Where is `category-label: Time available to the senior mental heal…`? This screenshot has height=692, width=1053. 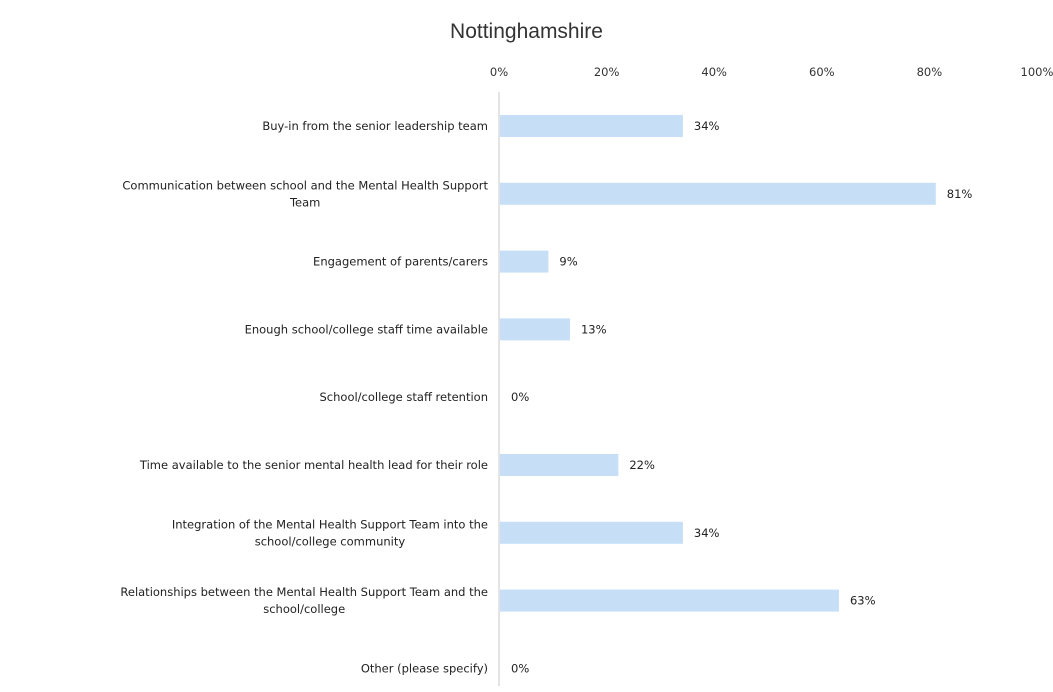 category-label: Time available to the senior mental heal… is located at coordinates (313, 465).